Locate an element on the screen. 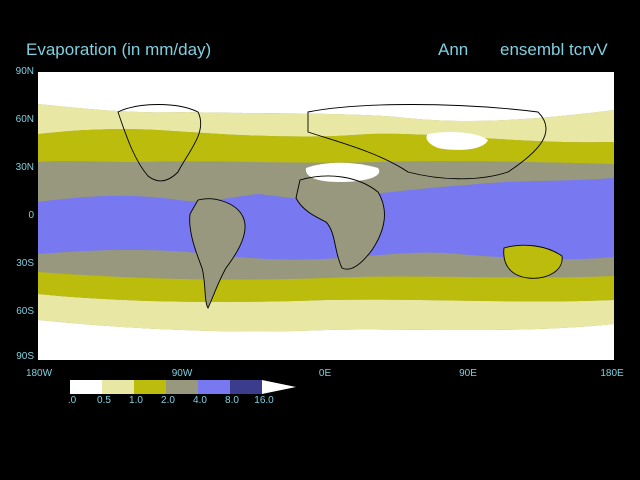 Image resolution: width=640 pixels, height=480 pixels. lon-label-90w: 90W is located at coordinates (182, 373).